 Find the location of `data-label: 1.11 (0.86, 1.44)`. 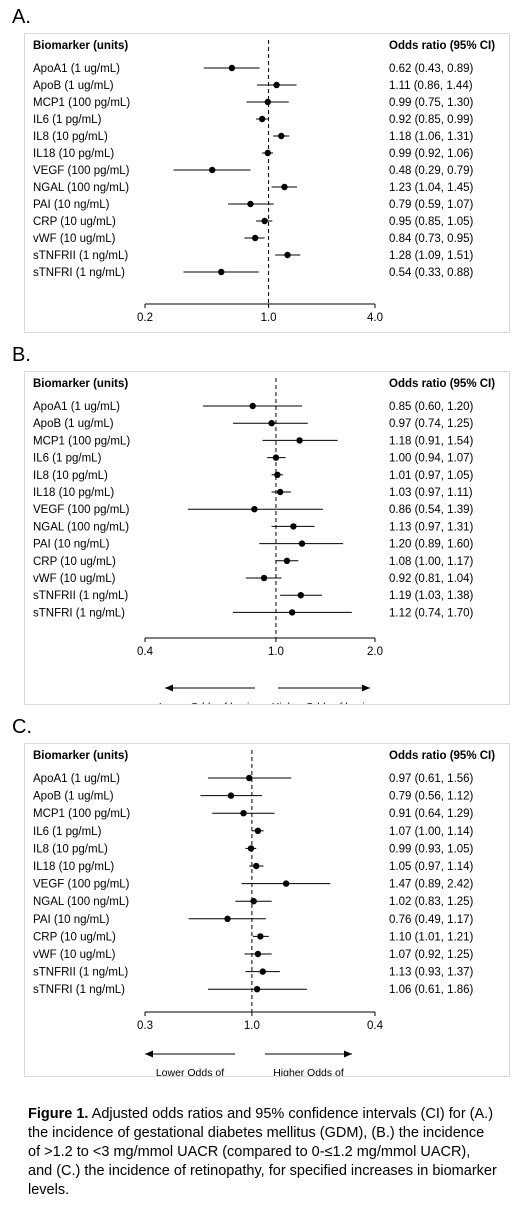

data-label: 1.11 (0.86, 1.44) is located at coordinates (431, 86).